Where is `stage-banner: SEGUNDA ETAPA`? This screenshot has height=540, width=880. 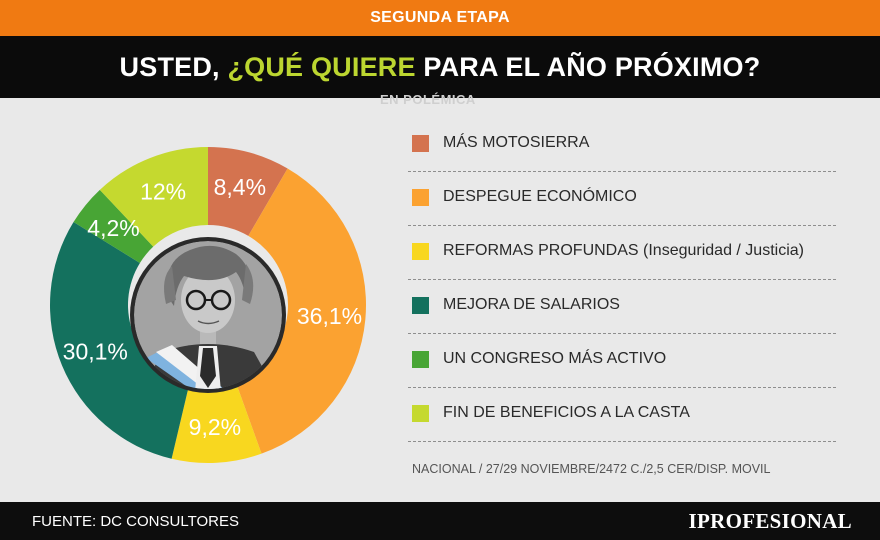
stage-banner: SEGUNDA ETAPA is located at coordinates (440, 18).